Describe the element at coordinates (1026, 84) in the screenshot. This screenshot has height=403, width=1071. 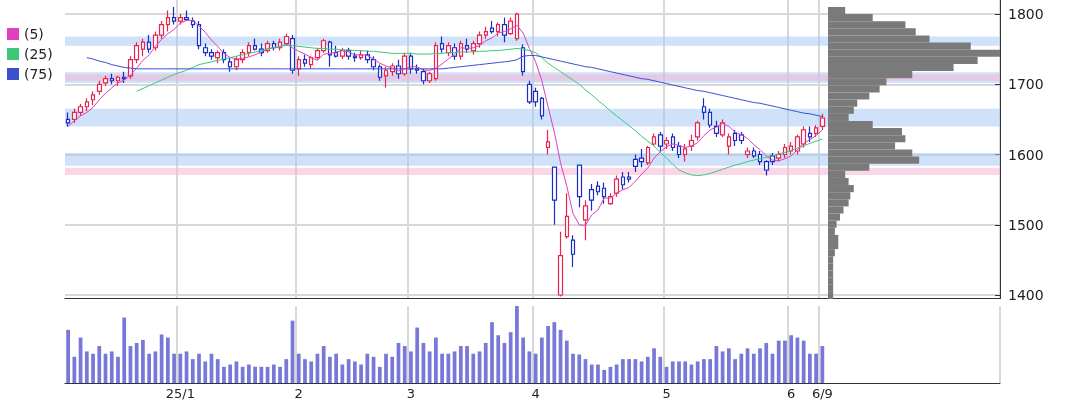
I see `y-tick-label: 1700` at that location.